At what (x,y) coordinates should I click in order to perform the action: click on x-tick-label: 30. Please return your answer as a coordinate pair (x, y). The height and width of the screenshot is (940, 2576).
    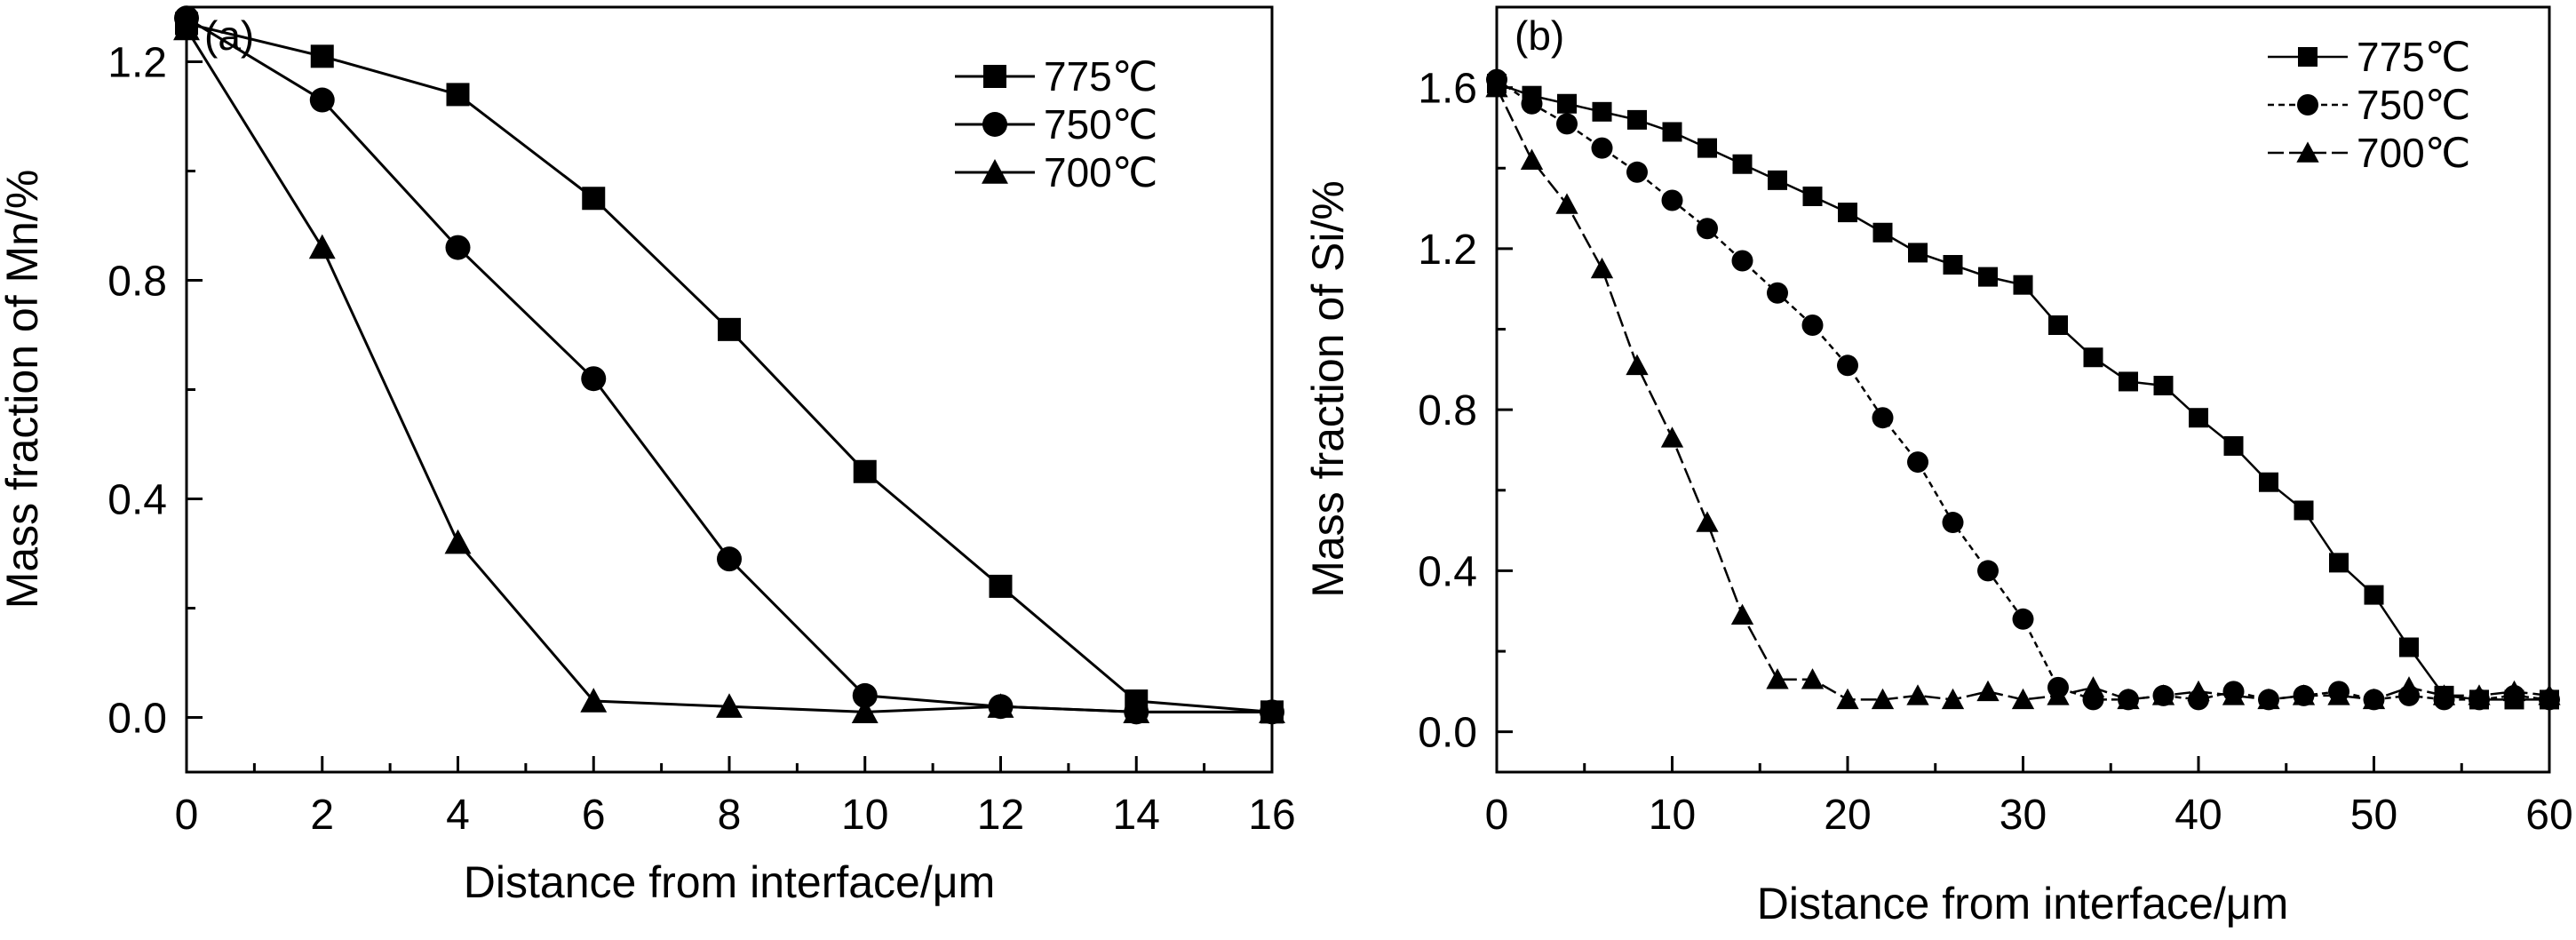
    Looking at the image, I should click on (2023, 815).